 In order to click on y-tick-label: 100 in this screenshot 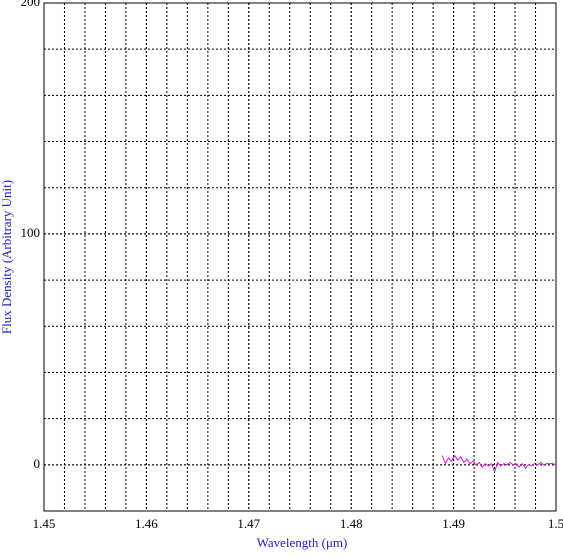, I will do `click(31, 232)`.